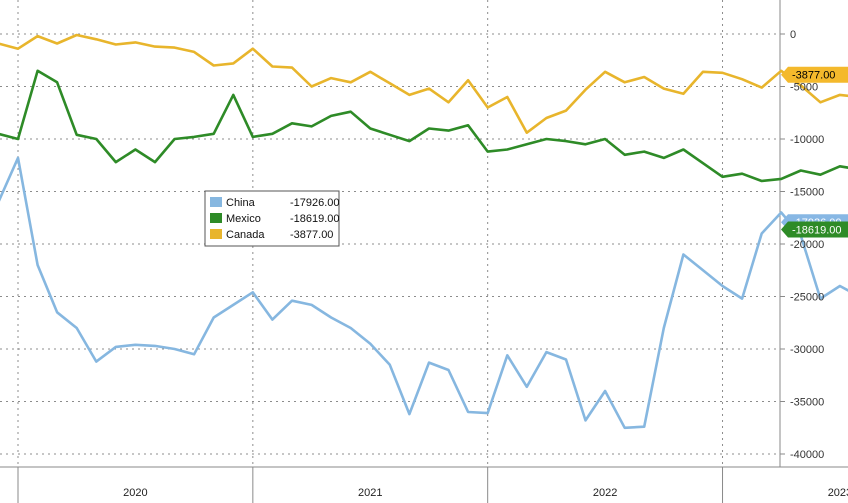  Describe the element at coordinates (216, 234) in the screenshot. I see `legend-swatch-canada` at that location.